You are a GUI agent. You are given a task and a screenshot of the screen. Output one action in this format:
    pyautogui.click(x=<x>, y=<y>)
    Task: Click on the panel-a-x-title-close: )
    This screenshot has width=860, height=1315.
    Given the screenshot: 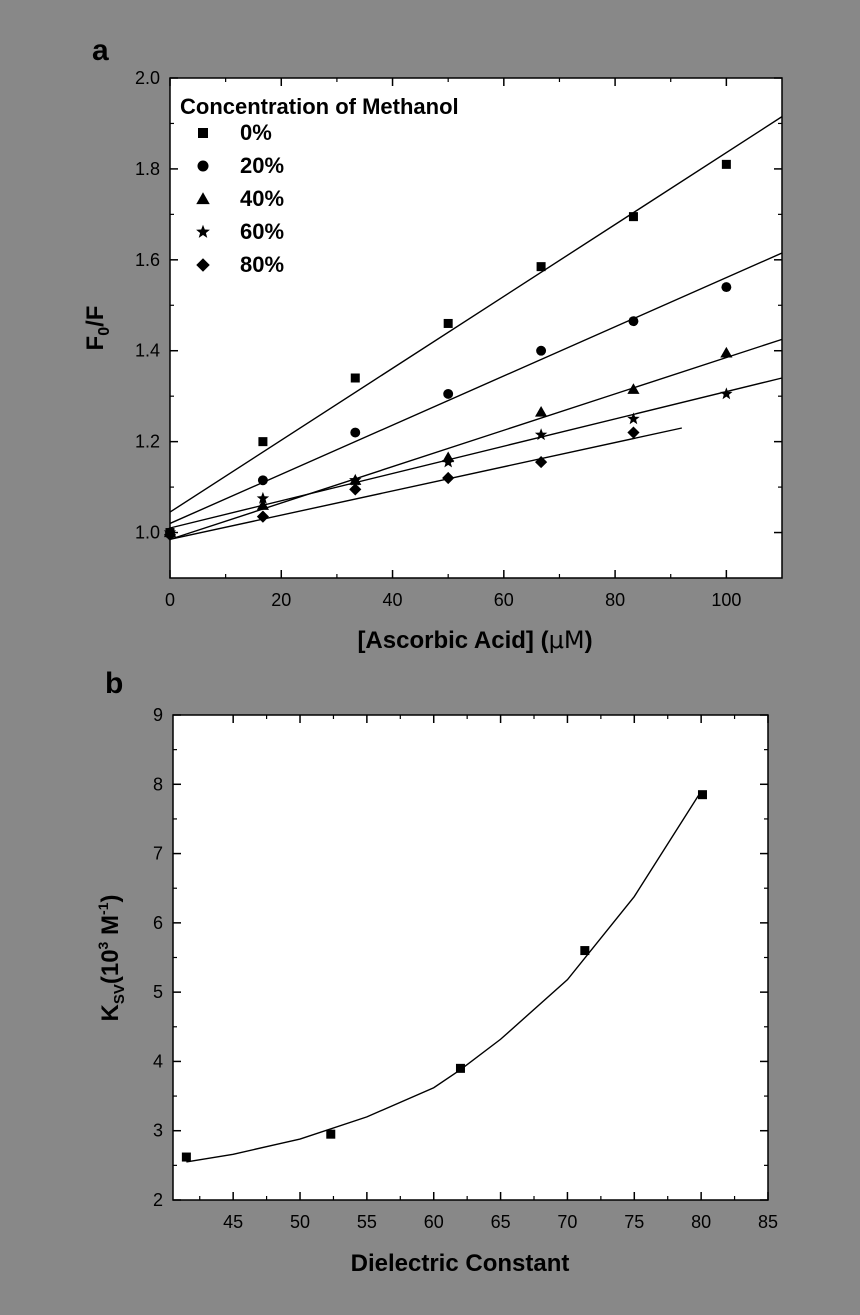 What is the action you would take?
    pyautogui.click(x=589, y=640)
    